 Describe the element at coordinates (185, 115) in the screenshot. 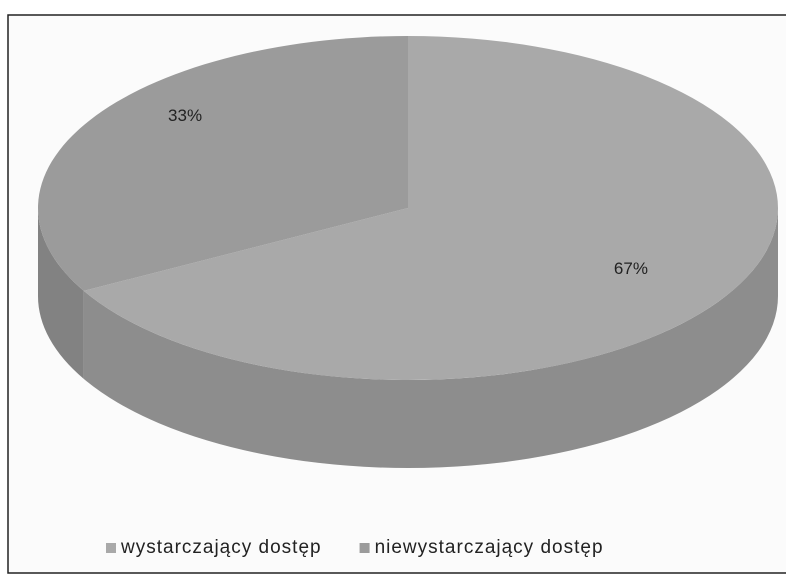

I see `data-label: 33%` at that location.